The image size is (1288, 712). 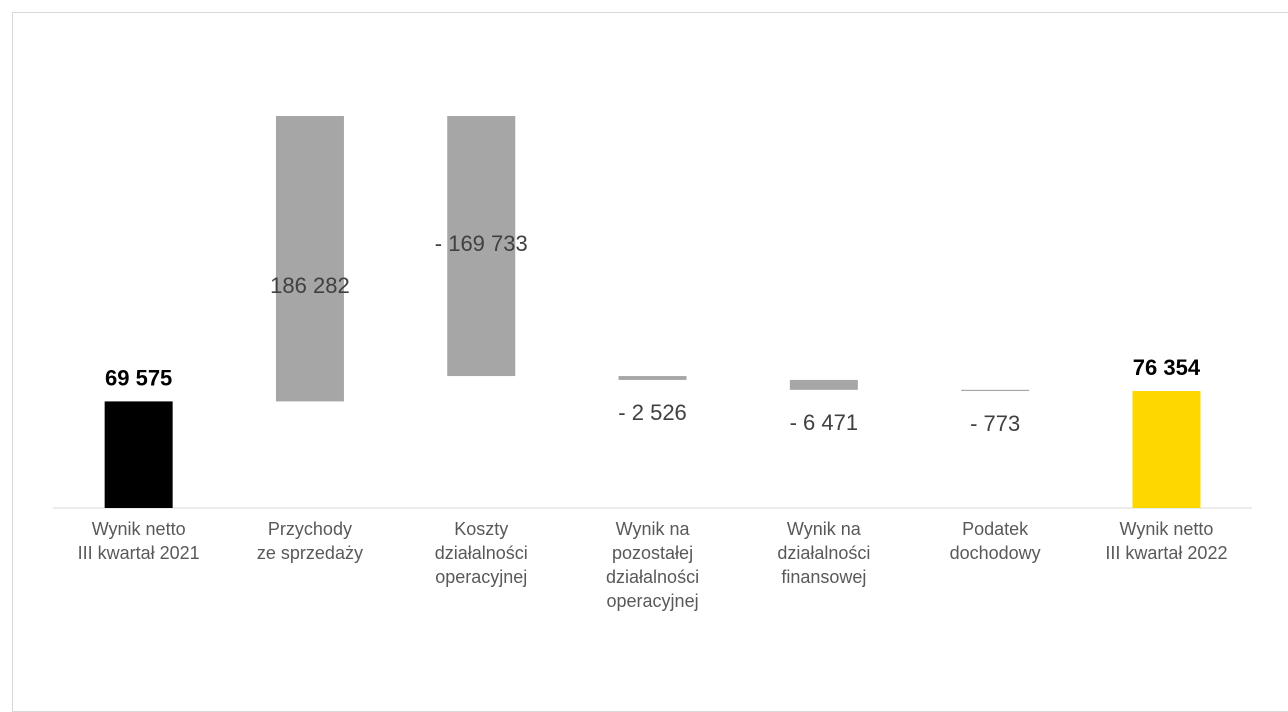 I want to click on data-label-7: 76 354, so click(x=1167, y=367).